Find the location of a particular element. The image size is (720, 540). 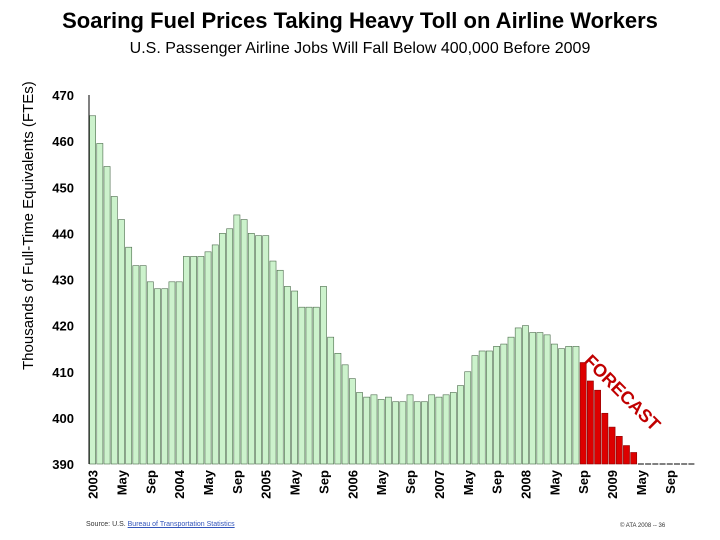

y-tick-label: 410 is located at coordinates (63, 372).